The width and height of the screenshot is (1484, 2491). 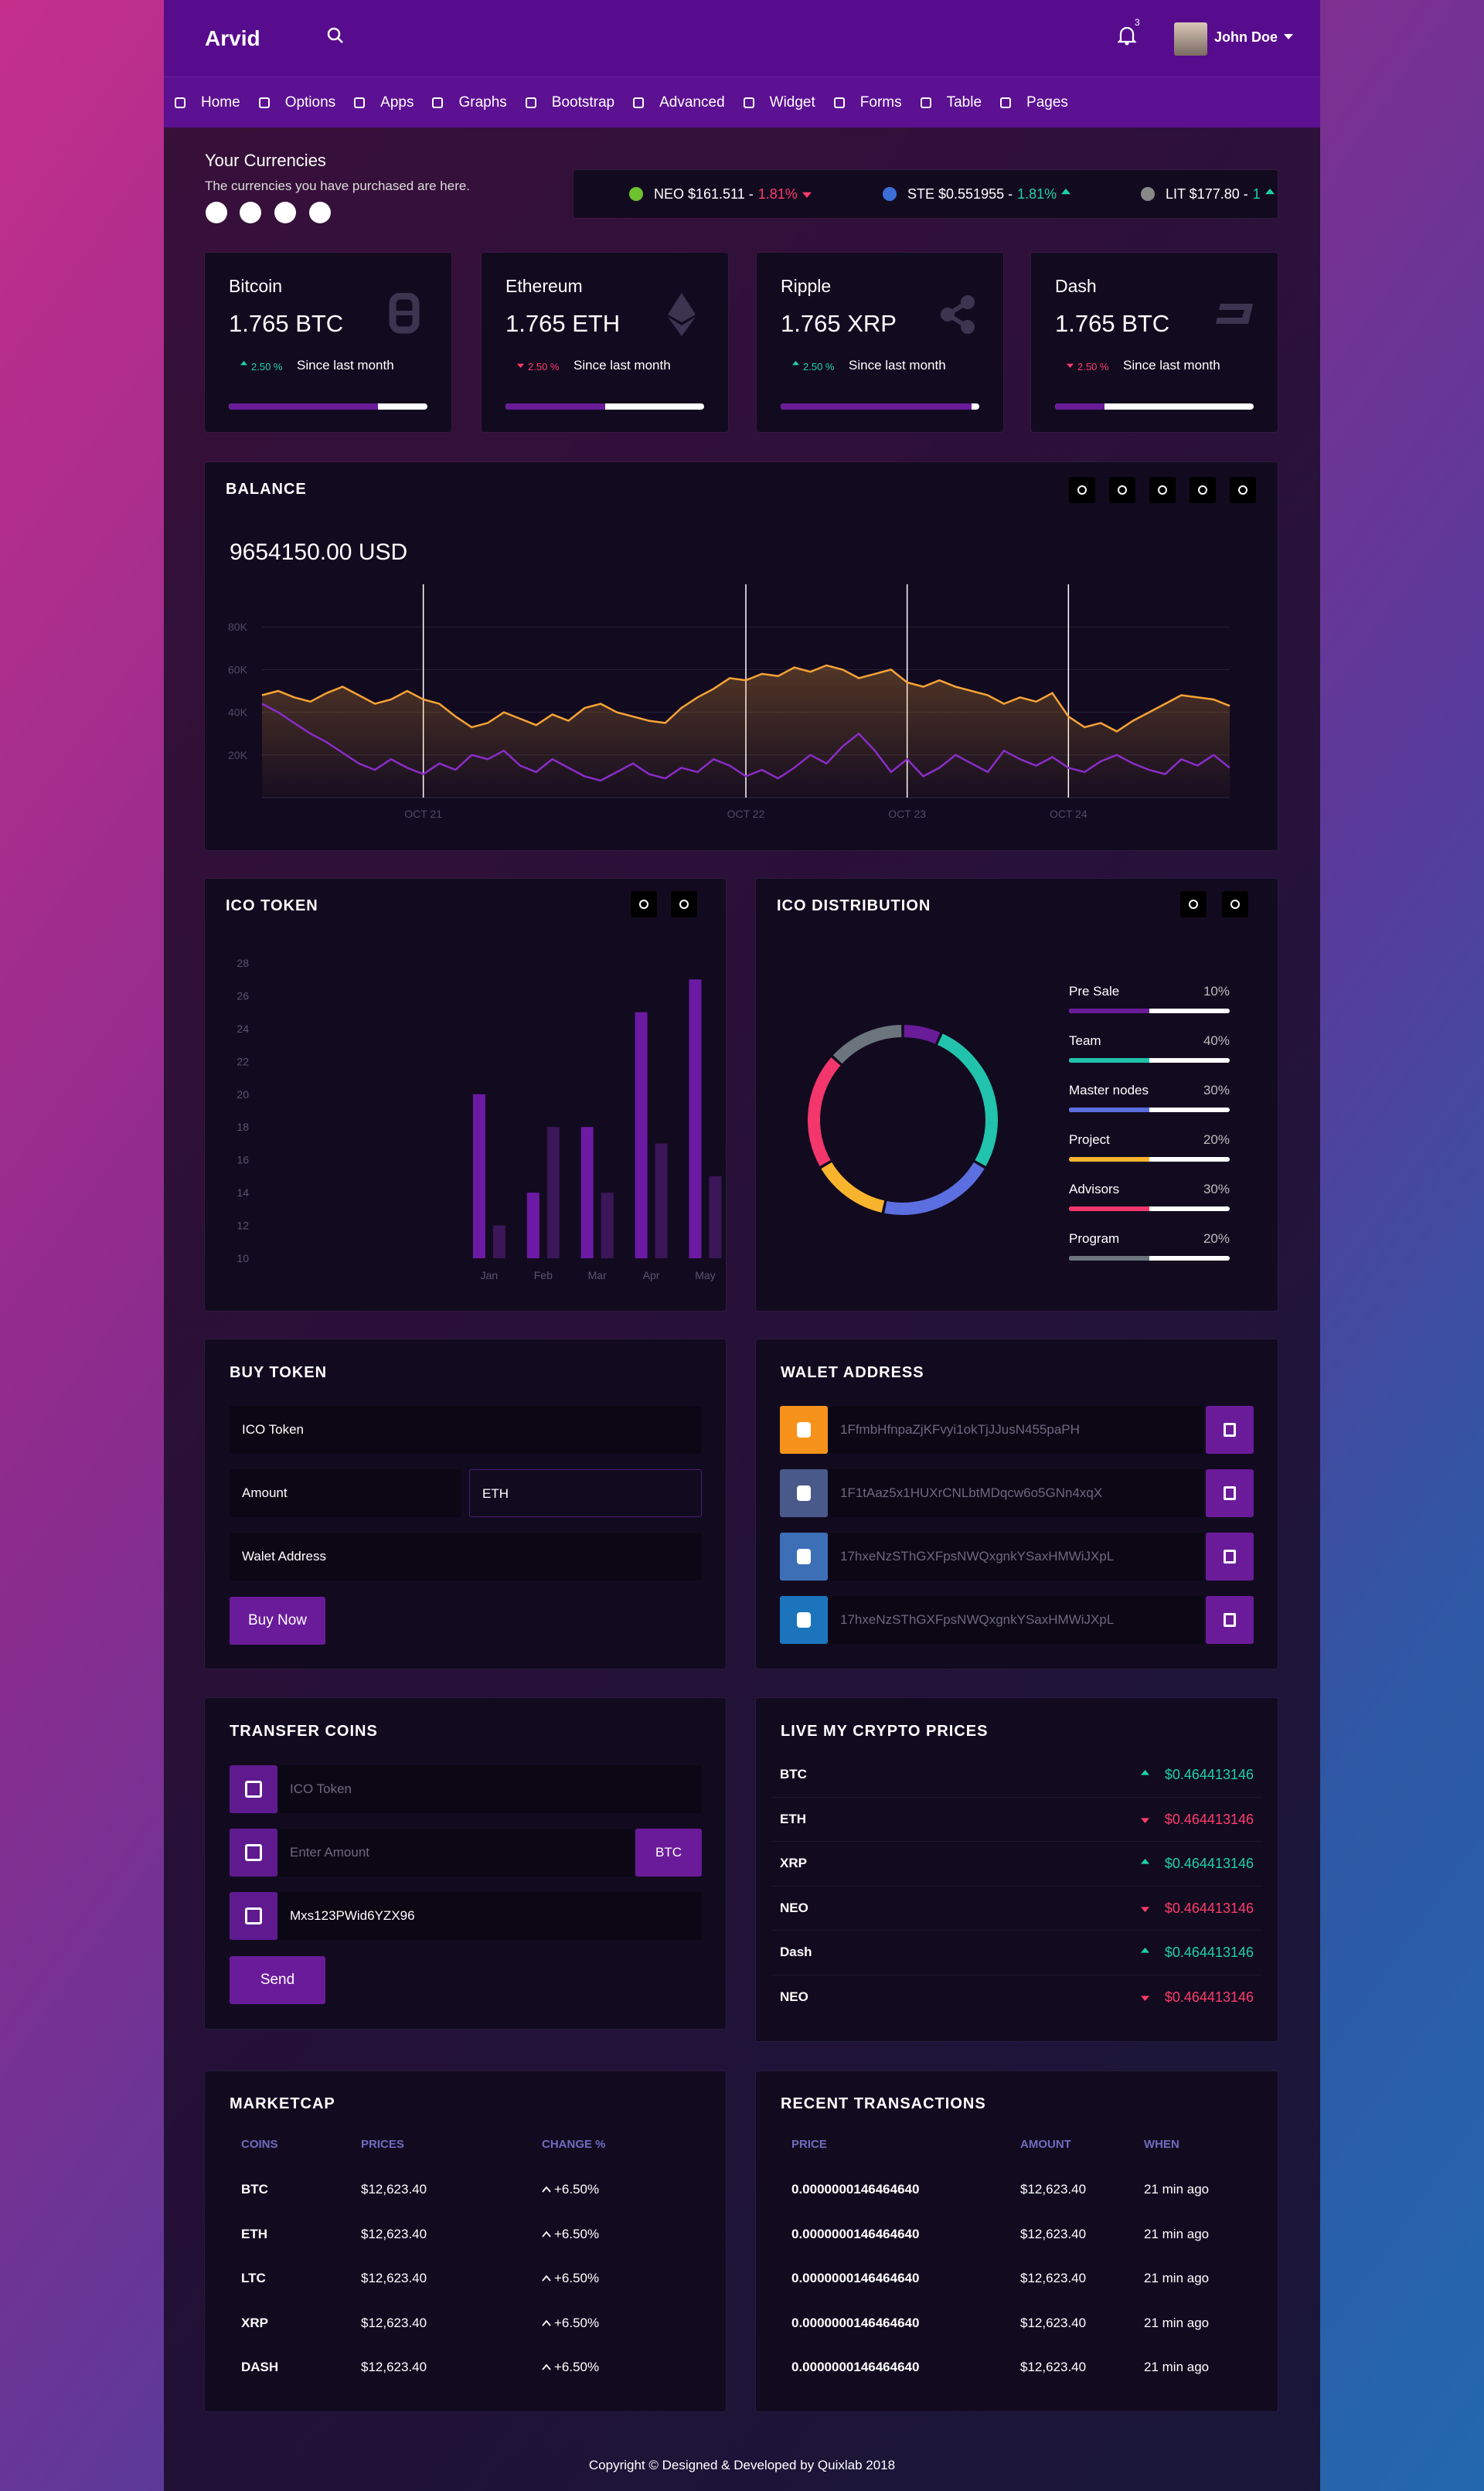 I want to click on y-tick-label: 28, so click(x=243, y=963).